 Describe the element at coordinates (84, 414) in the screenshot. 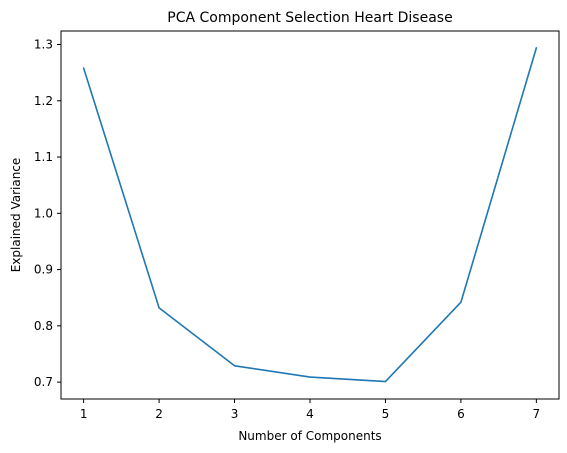

I see `x-tick-label: 1` at that location.